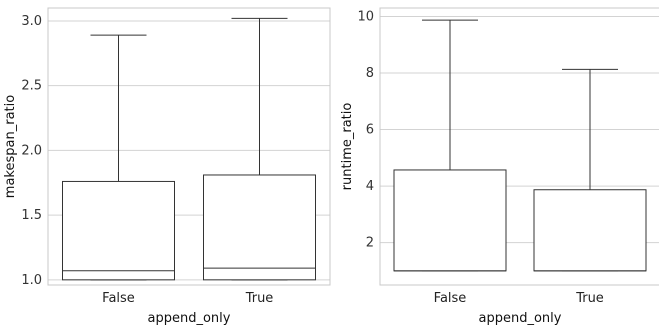 This screenshot has width=659, height=331. I want to click on y-axis-label: makespan_ratio, so click(10, 146).